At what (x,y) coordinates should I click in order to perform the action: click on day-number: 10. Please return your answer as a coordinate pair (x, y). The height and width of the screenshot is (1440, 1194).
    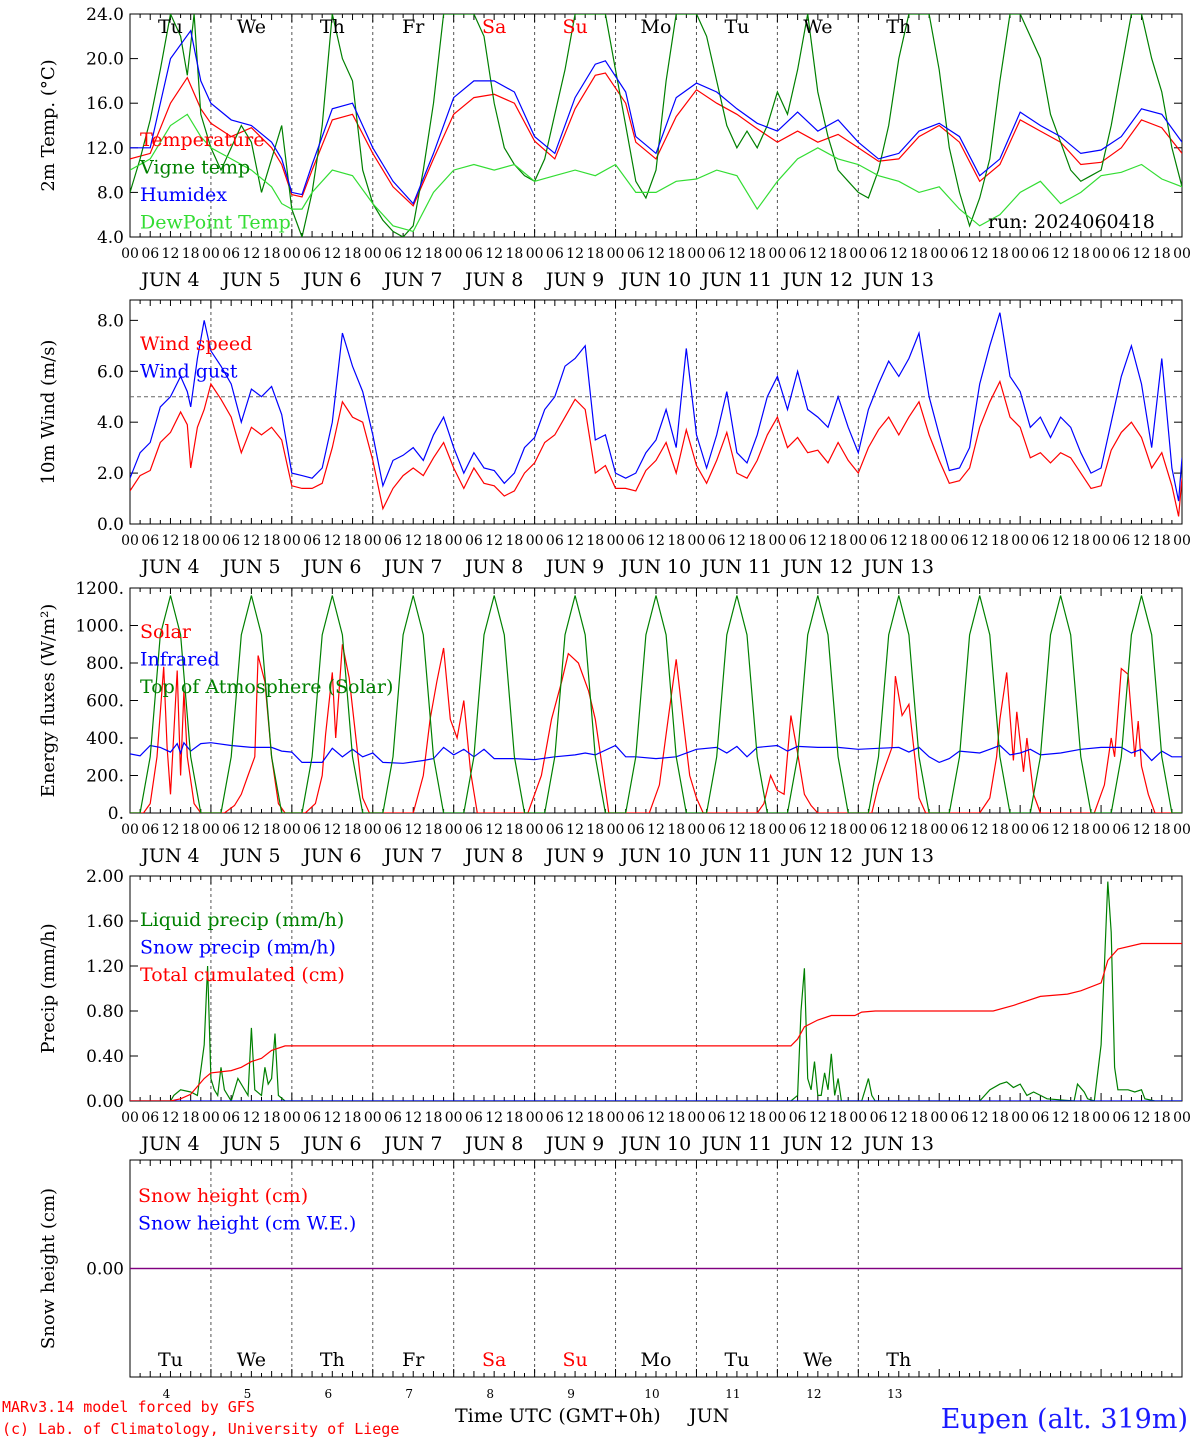
    Looking at the image, I should click on (651, 1394).